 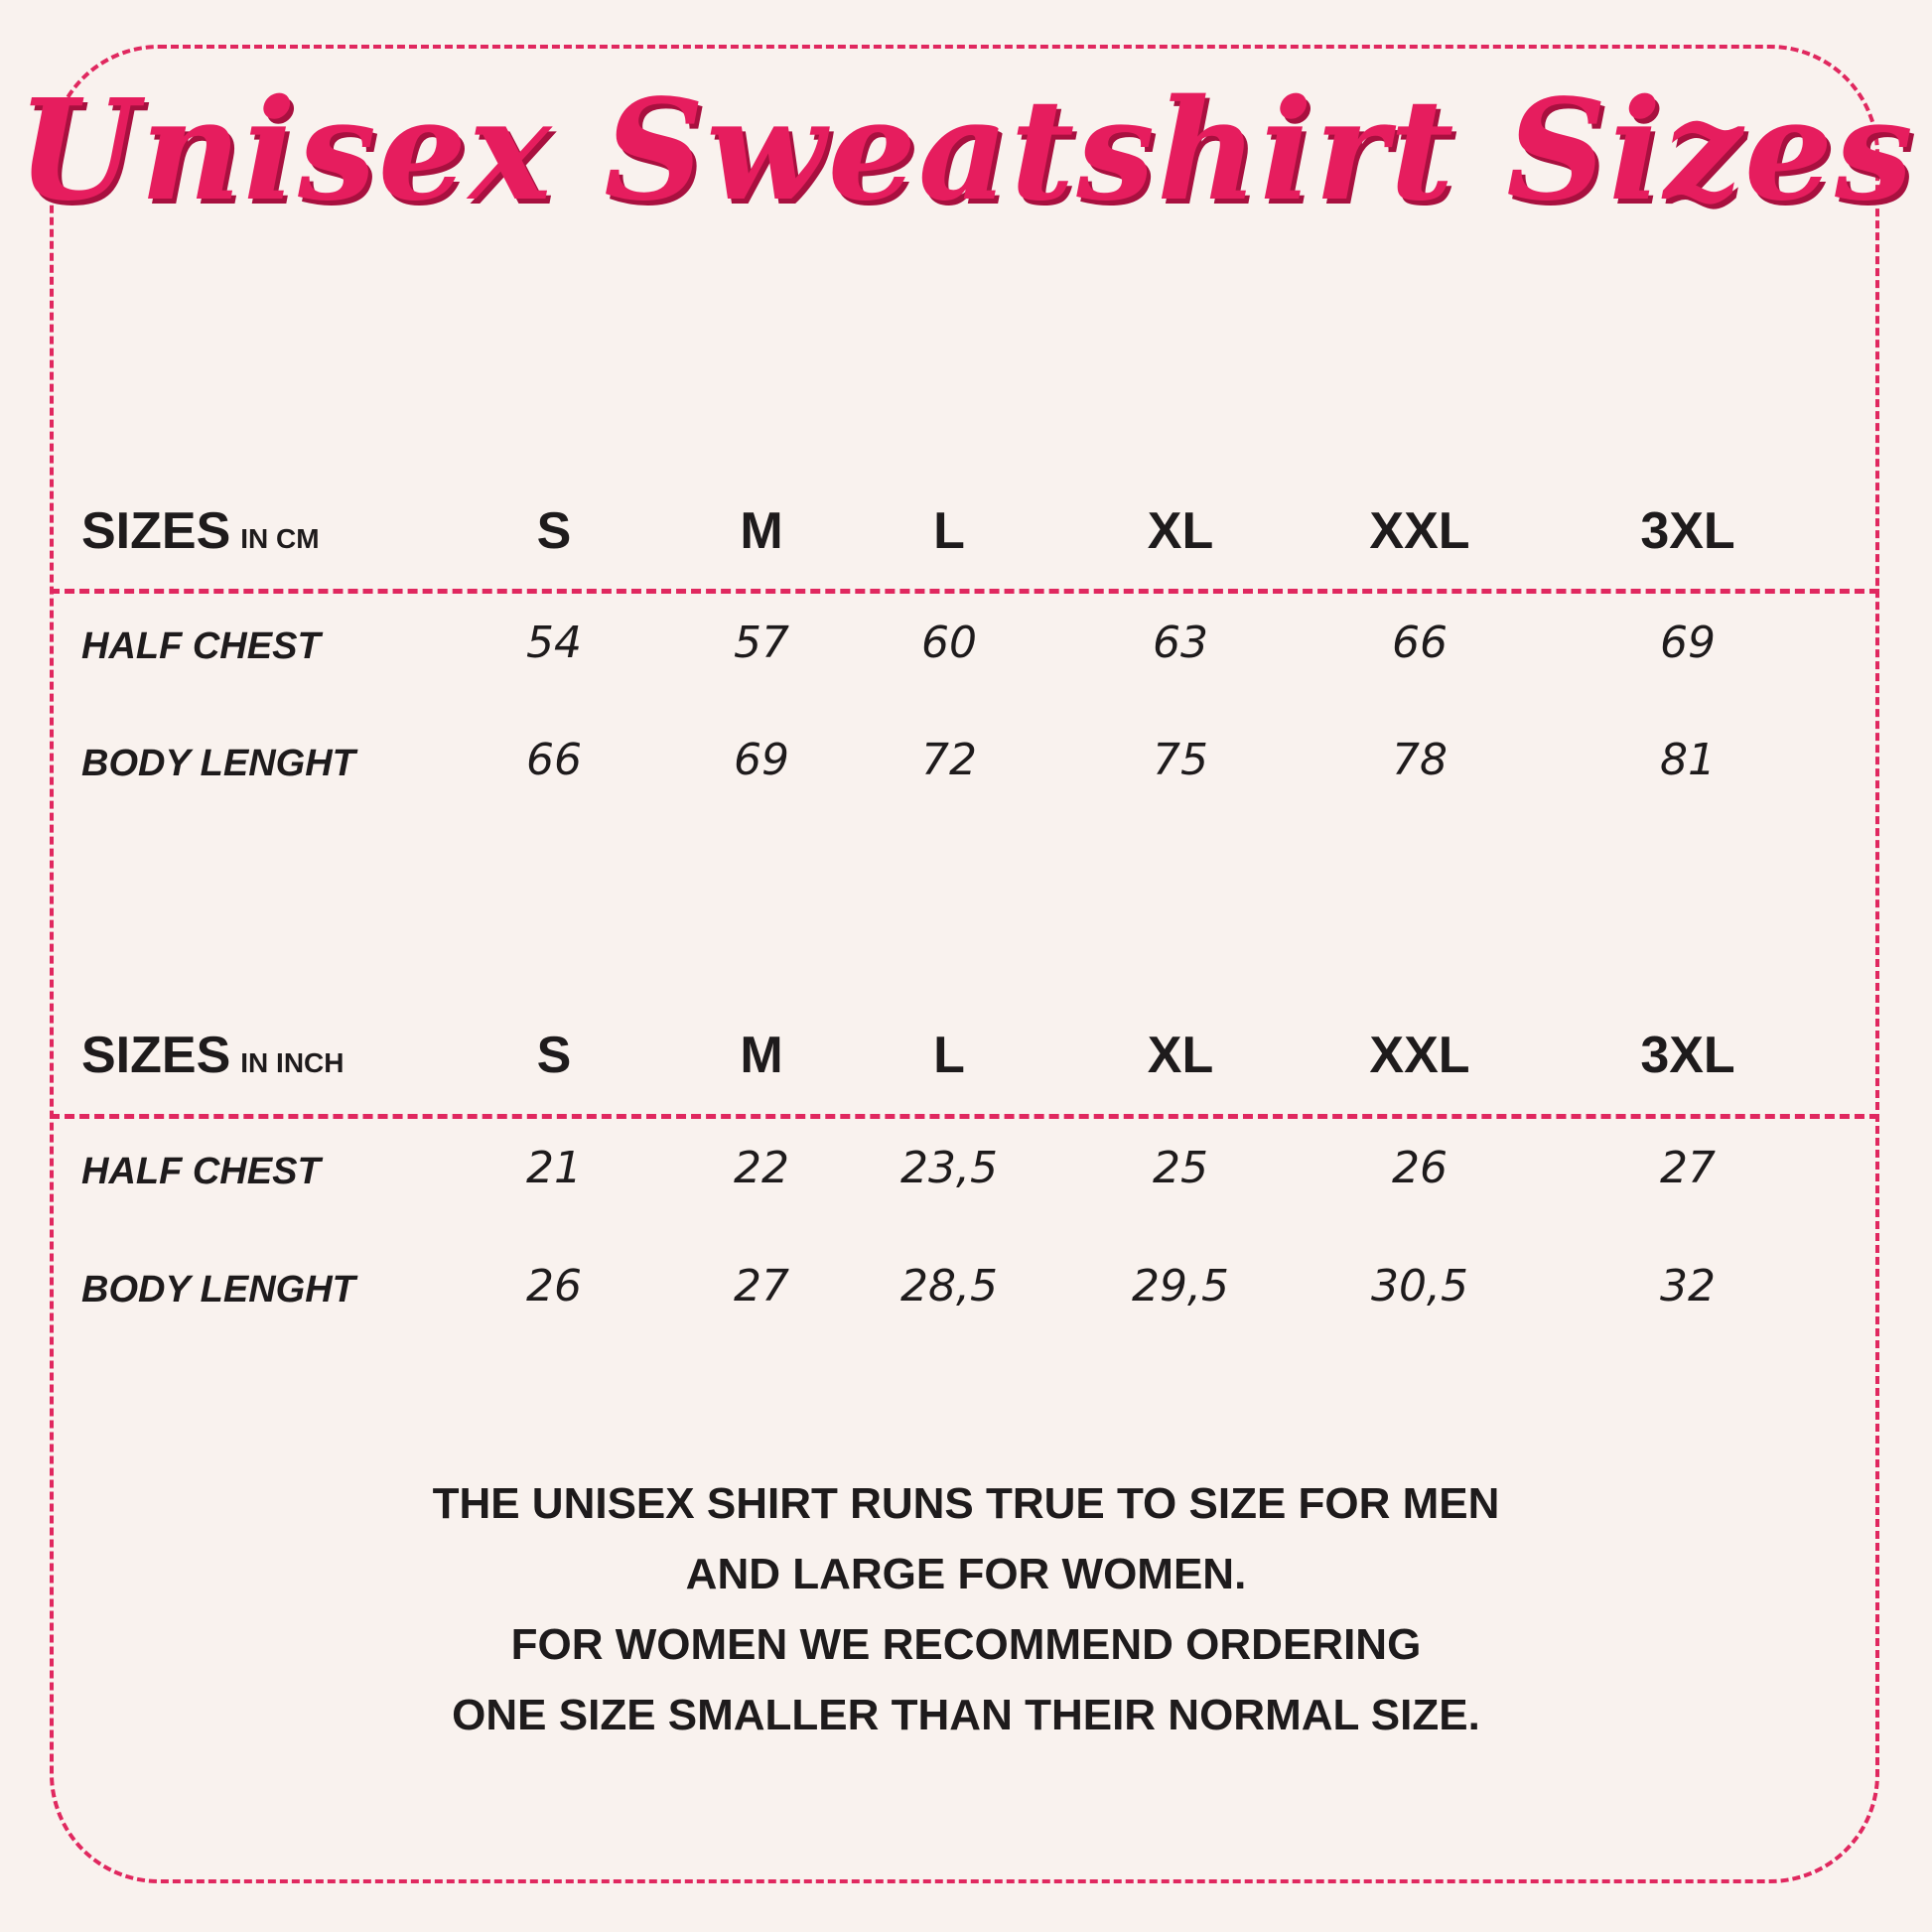 What do you see at coordinates (292, 1063) in the screenshot?
I see `unit-label: IN INCH` at bounding box center [292, 1063].